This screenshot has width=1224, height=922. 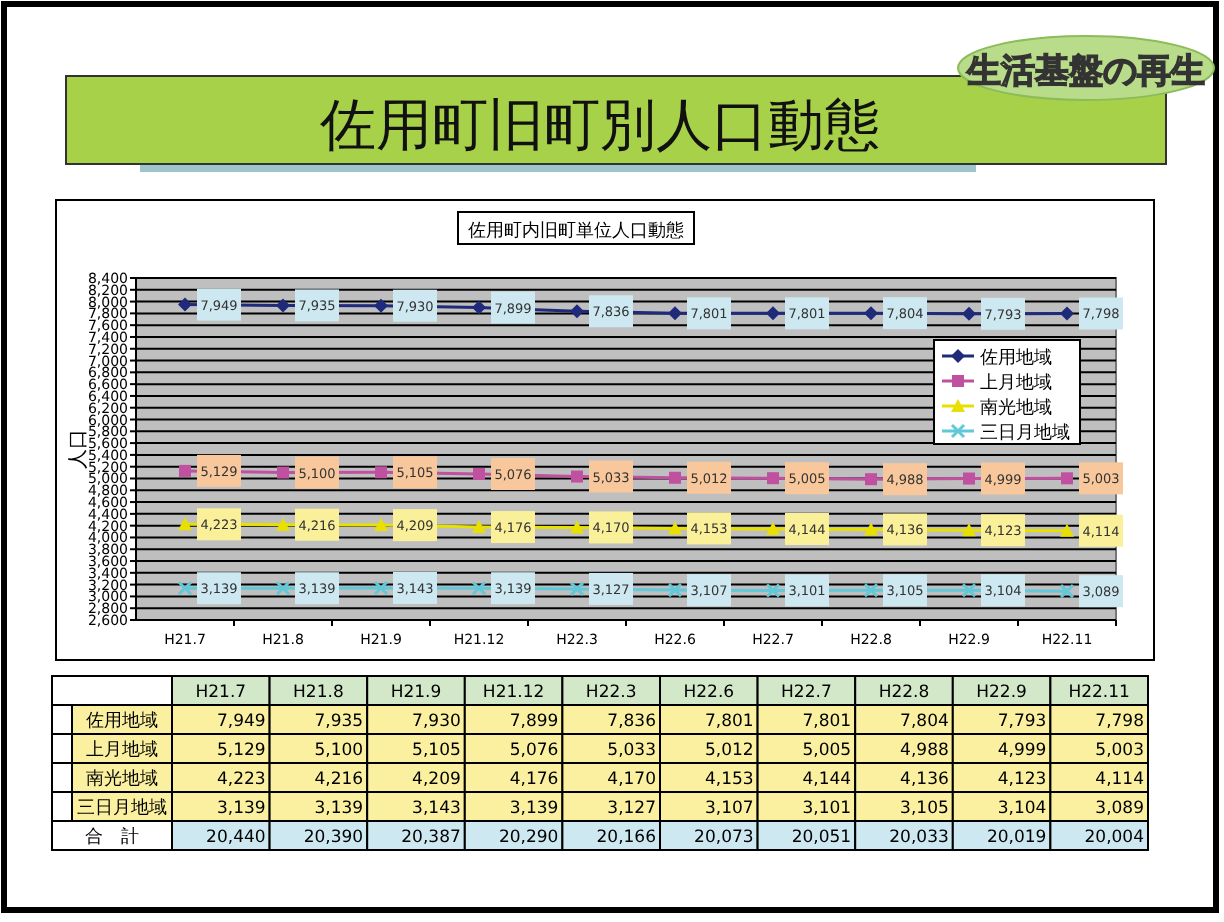 I want to click on legend-label: 三日月地域, so click(x=1025, y=433).